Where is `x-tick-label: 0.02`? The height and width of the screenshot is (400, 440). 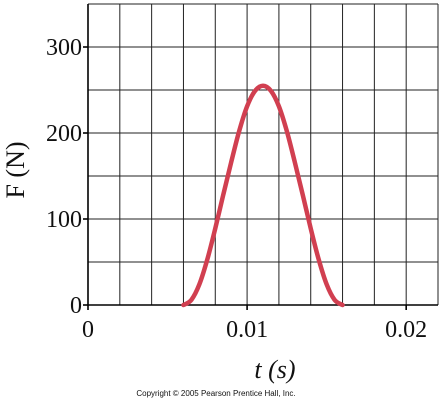
x-tick-label: 0.02 is located at coordinates (406, 330).